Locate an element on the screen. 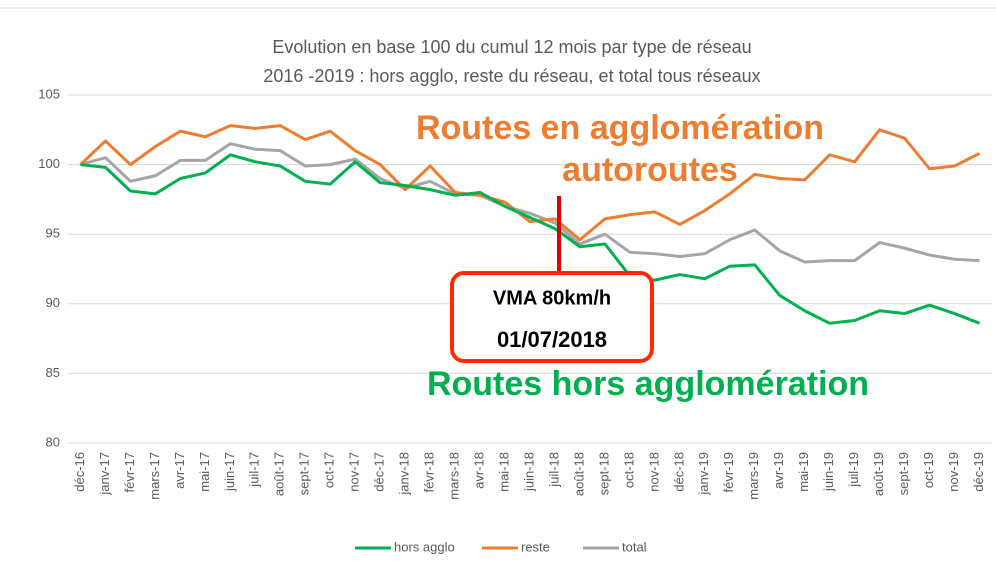 Image resolution: width=996 pixels, height=568 pixels. x-tick-label: janv-19 is located at coordinates (703, 474).